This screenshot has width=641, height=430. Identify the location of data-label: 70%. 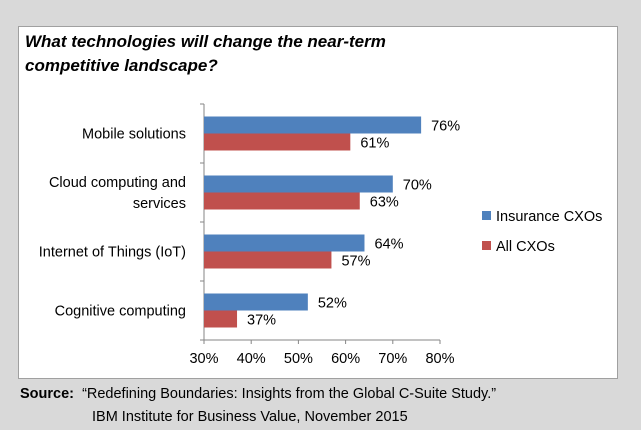
(417, 186).